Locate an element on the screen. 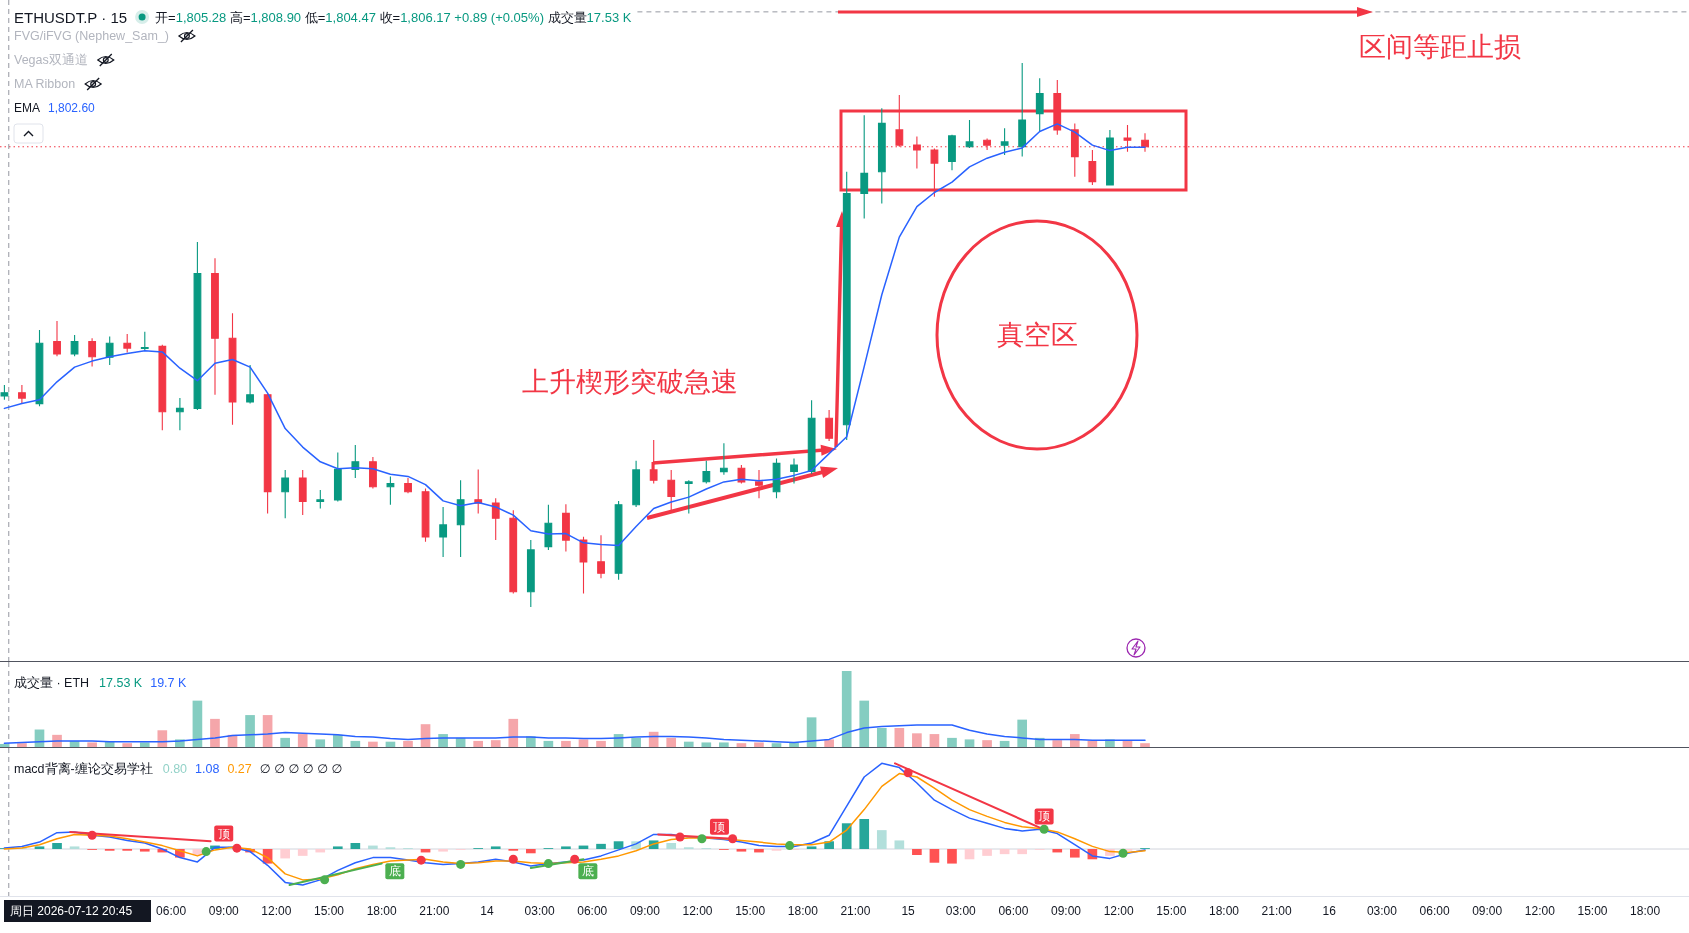 This screenshot has width=1689, height=933. text: 周日 2026-07-12 20:45 is located at coordinates (71, 911).